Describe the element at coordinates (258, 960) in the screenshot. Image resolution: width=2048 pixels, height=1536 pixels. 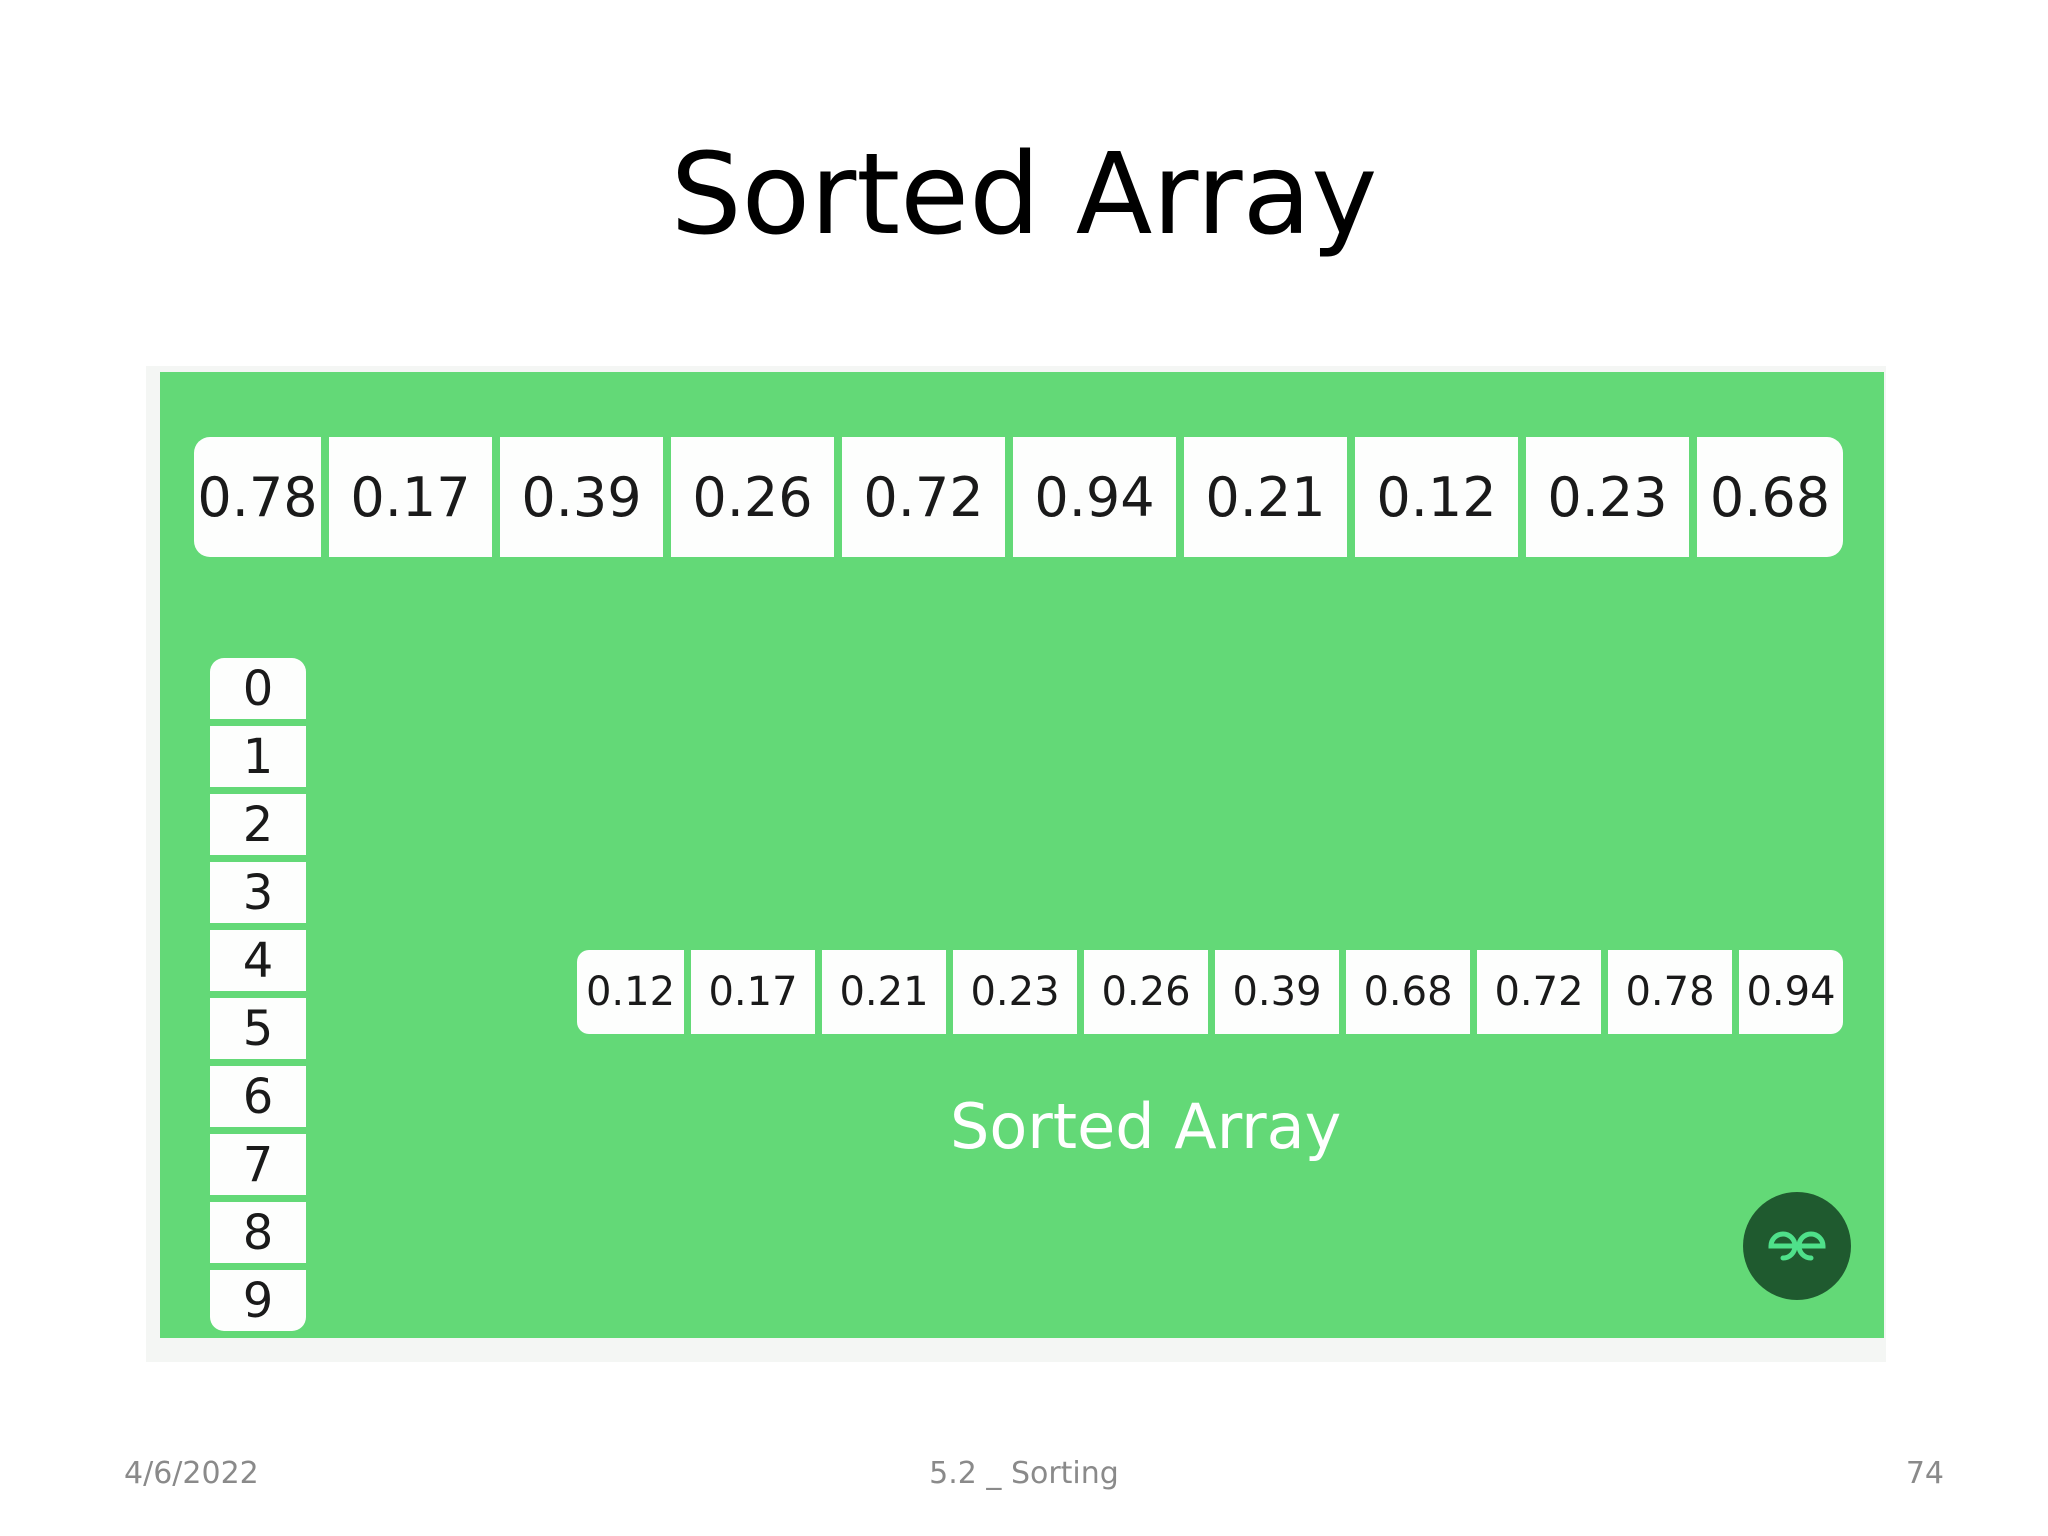
I see `bucket-index: 4` at that location.